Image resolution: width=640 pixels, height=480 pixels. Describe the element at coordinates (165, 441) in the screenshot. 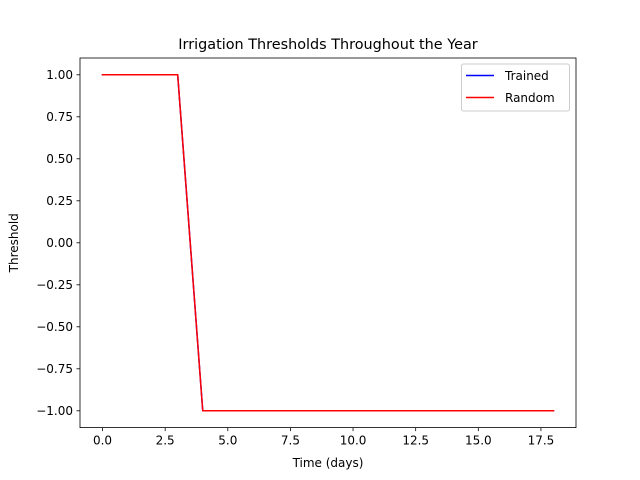

I see `x-tick-label: 2.5` at that location.